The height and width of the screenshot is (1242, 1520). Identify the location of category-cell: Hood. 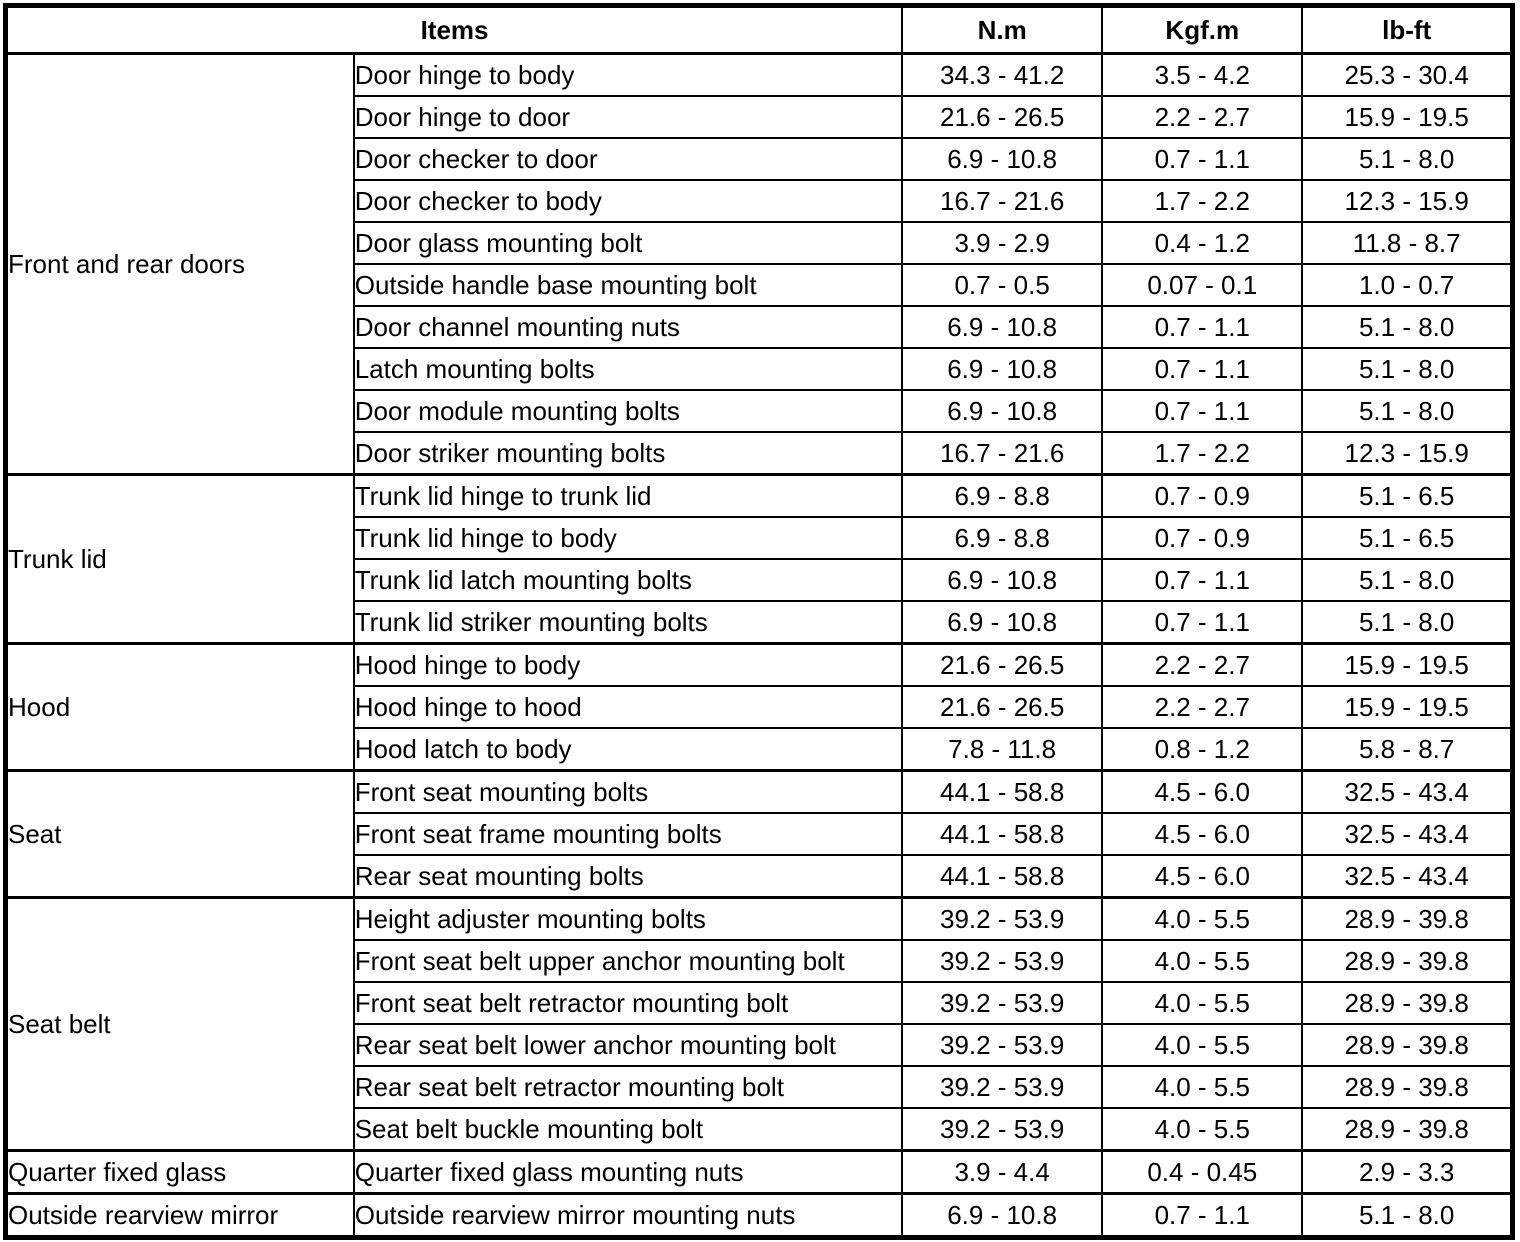
(179, 707).